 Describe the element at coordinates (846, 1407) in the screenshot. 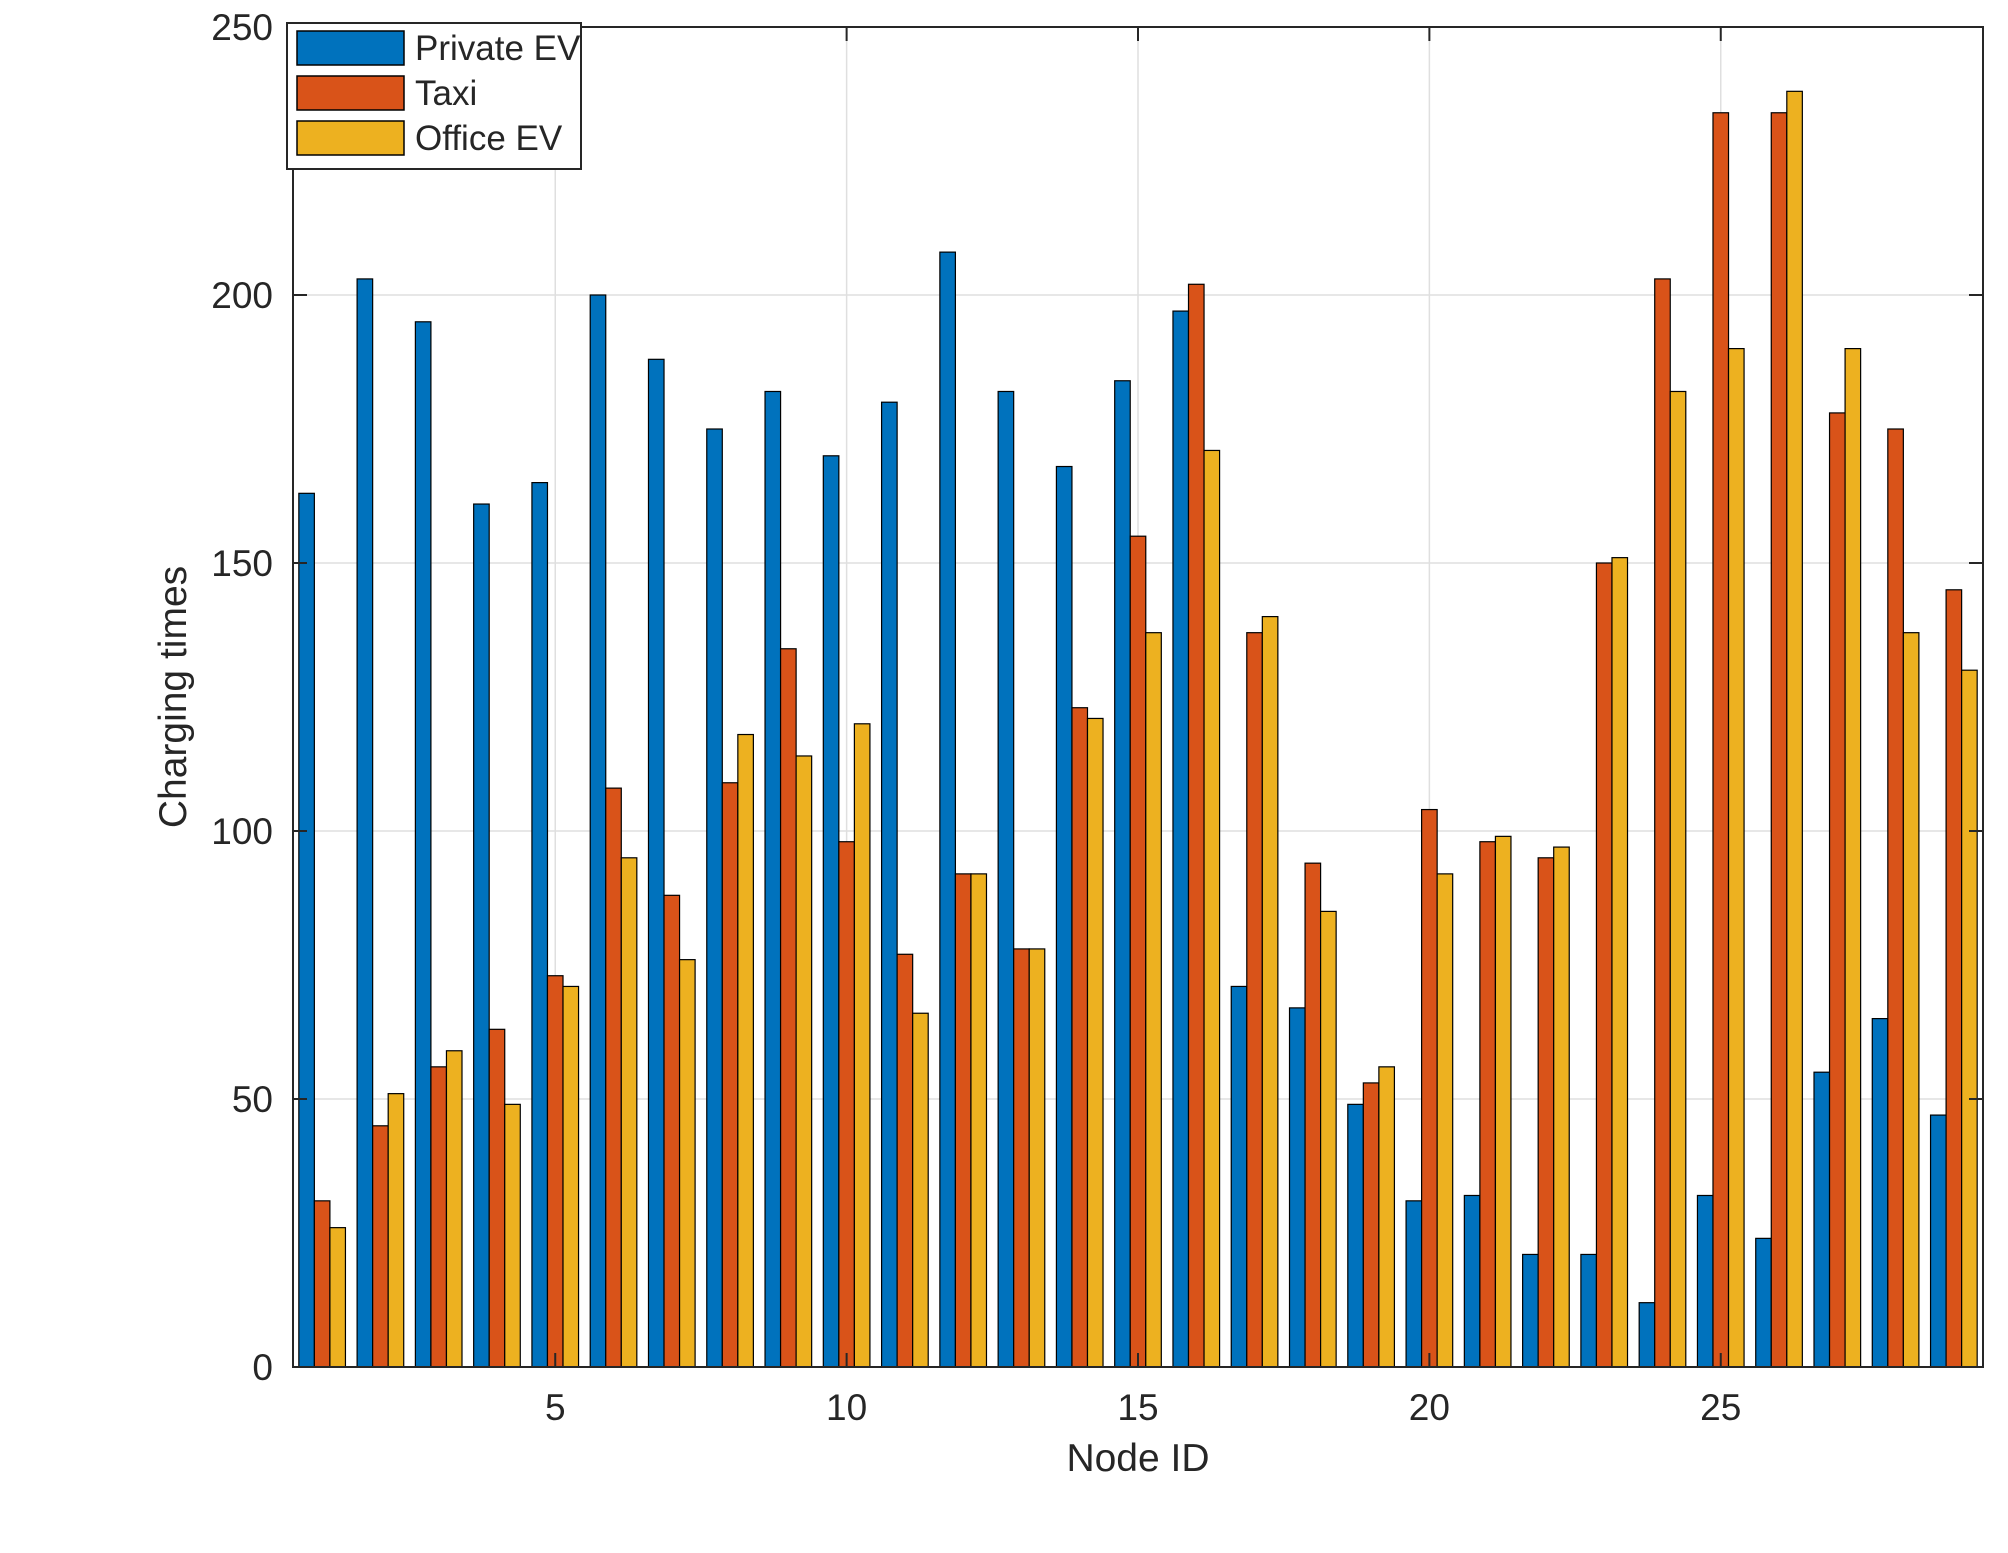

I see `x-tick-label: 10` at that location.